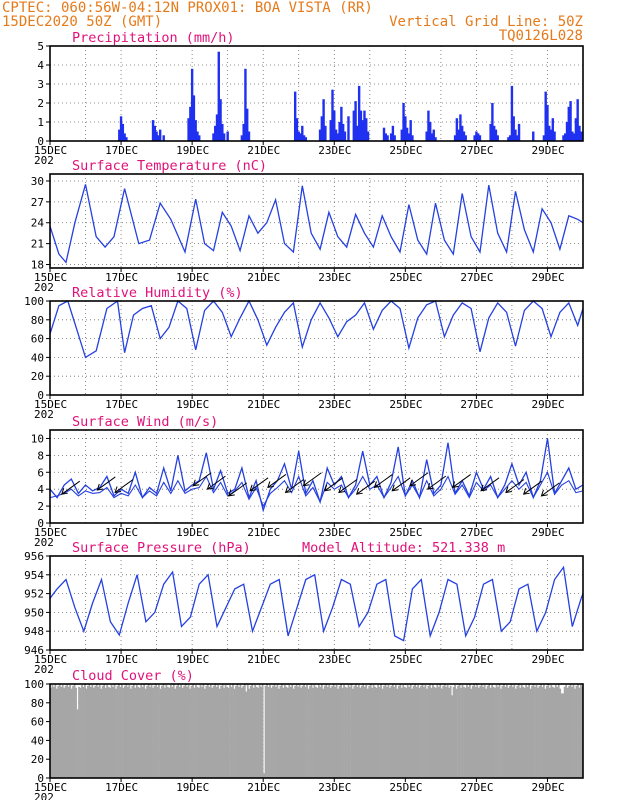 The image size is (618, 800). I want to click on precip-xtick-label: 15DEC, so click(50, 150).